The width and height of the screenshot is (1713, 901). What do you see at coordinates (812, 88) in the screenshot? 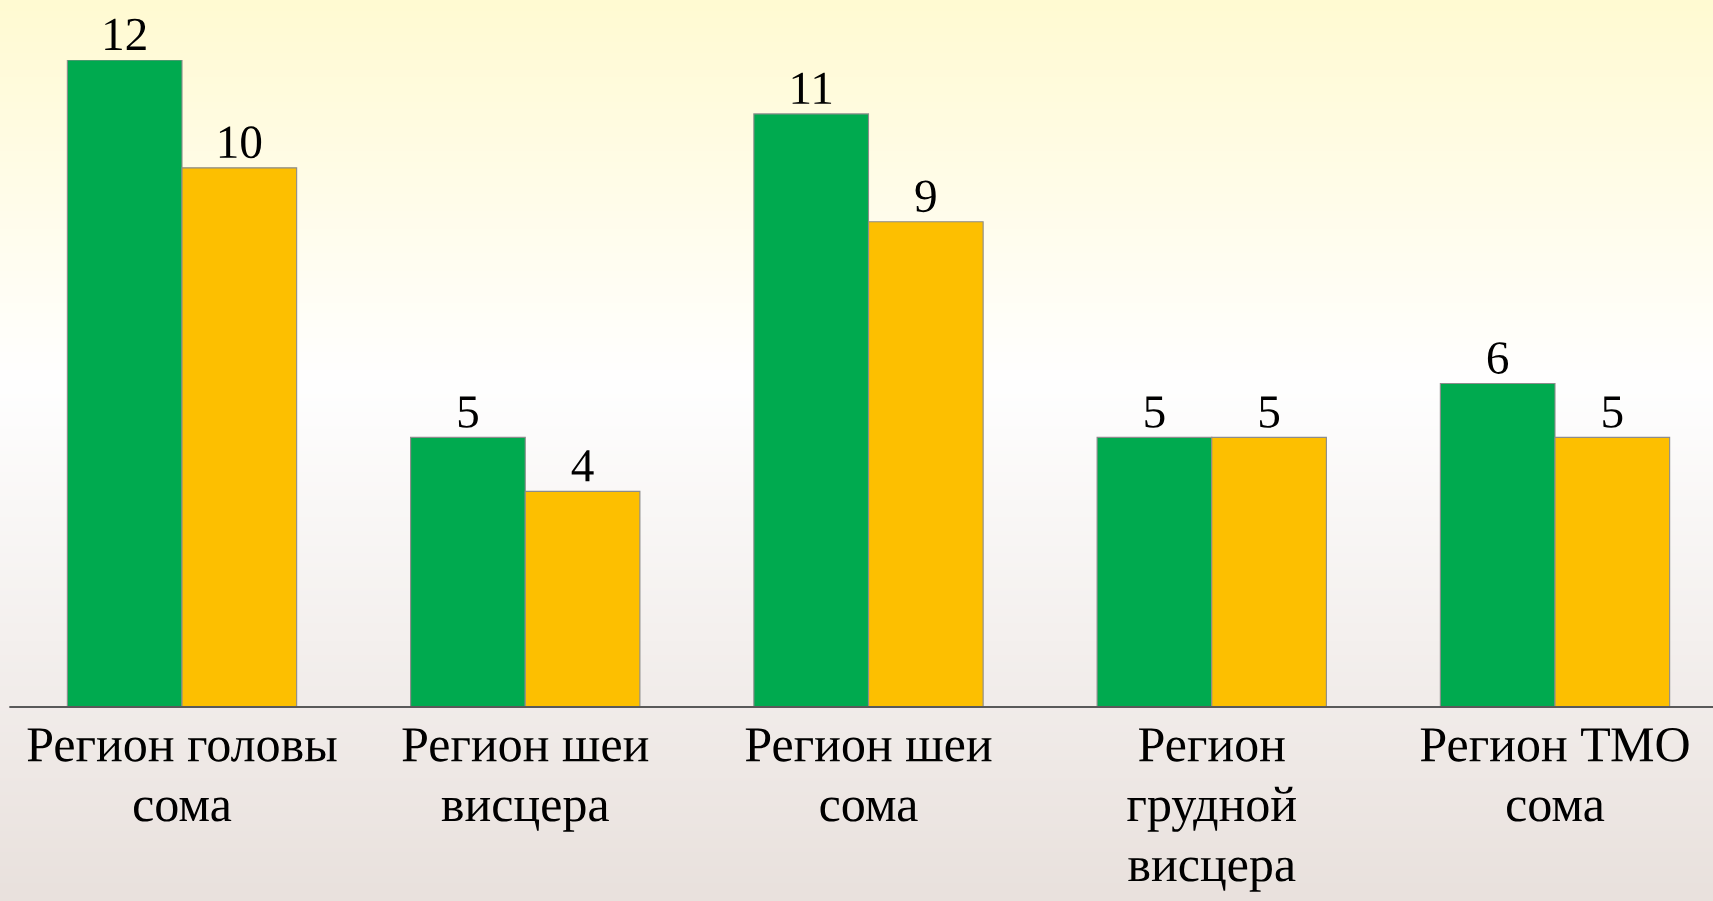
I see `data-label: 11` at bounding box center [812, 88].